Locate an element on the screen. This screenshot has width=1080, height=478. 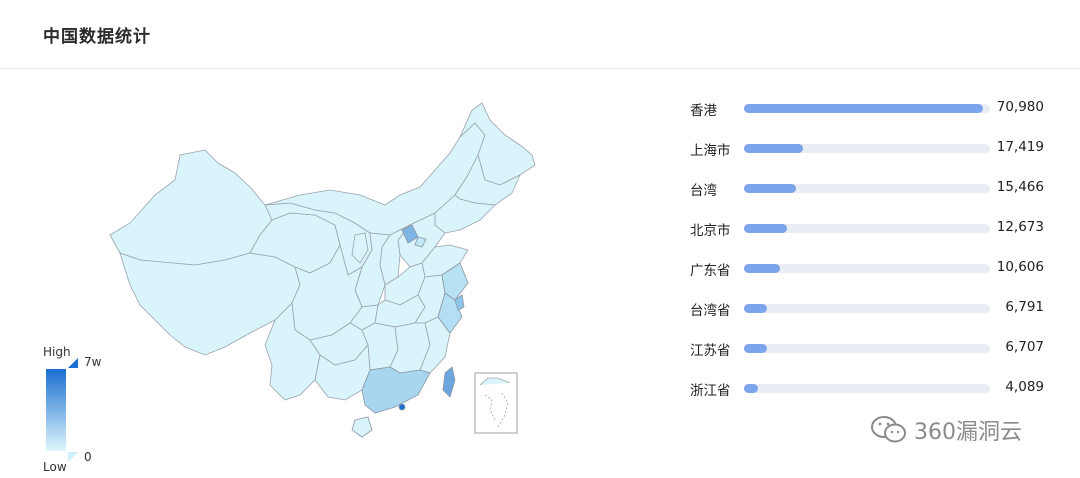
bar-value-label: 10,606 is located at coordinates (1020, 267).